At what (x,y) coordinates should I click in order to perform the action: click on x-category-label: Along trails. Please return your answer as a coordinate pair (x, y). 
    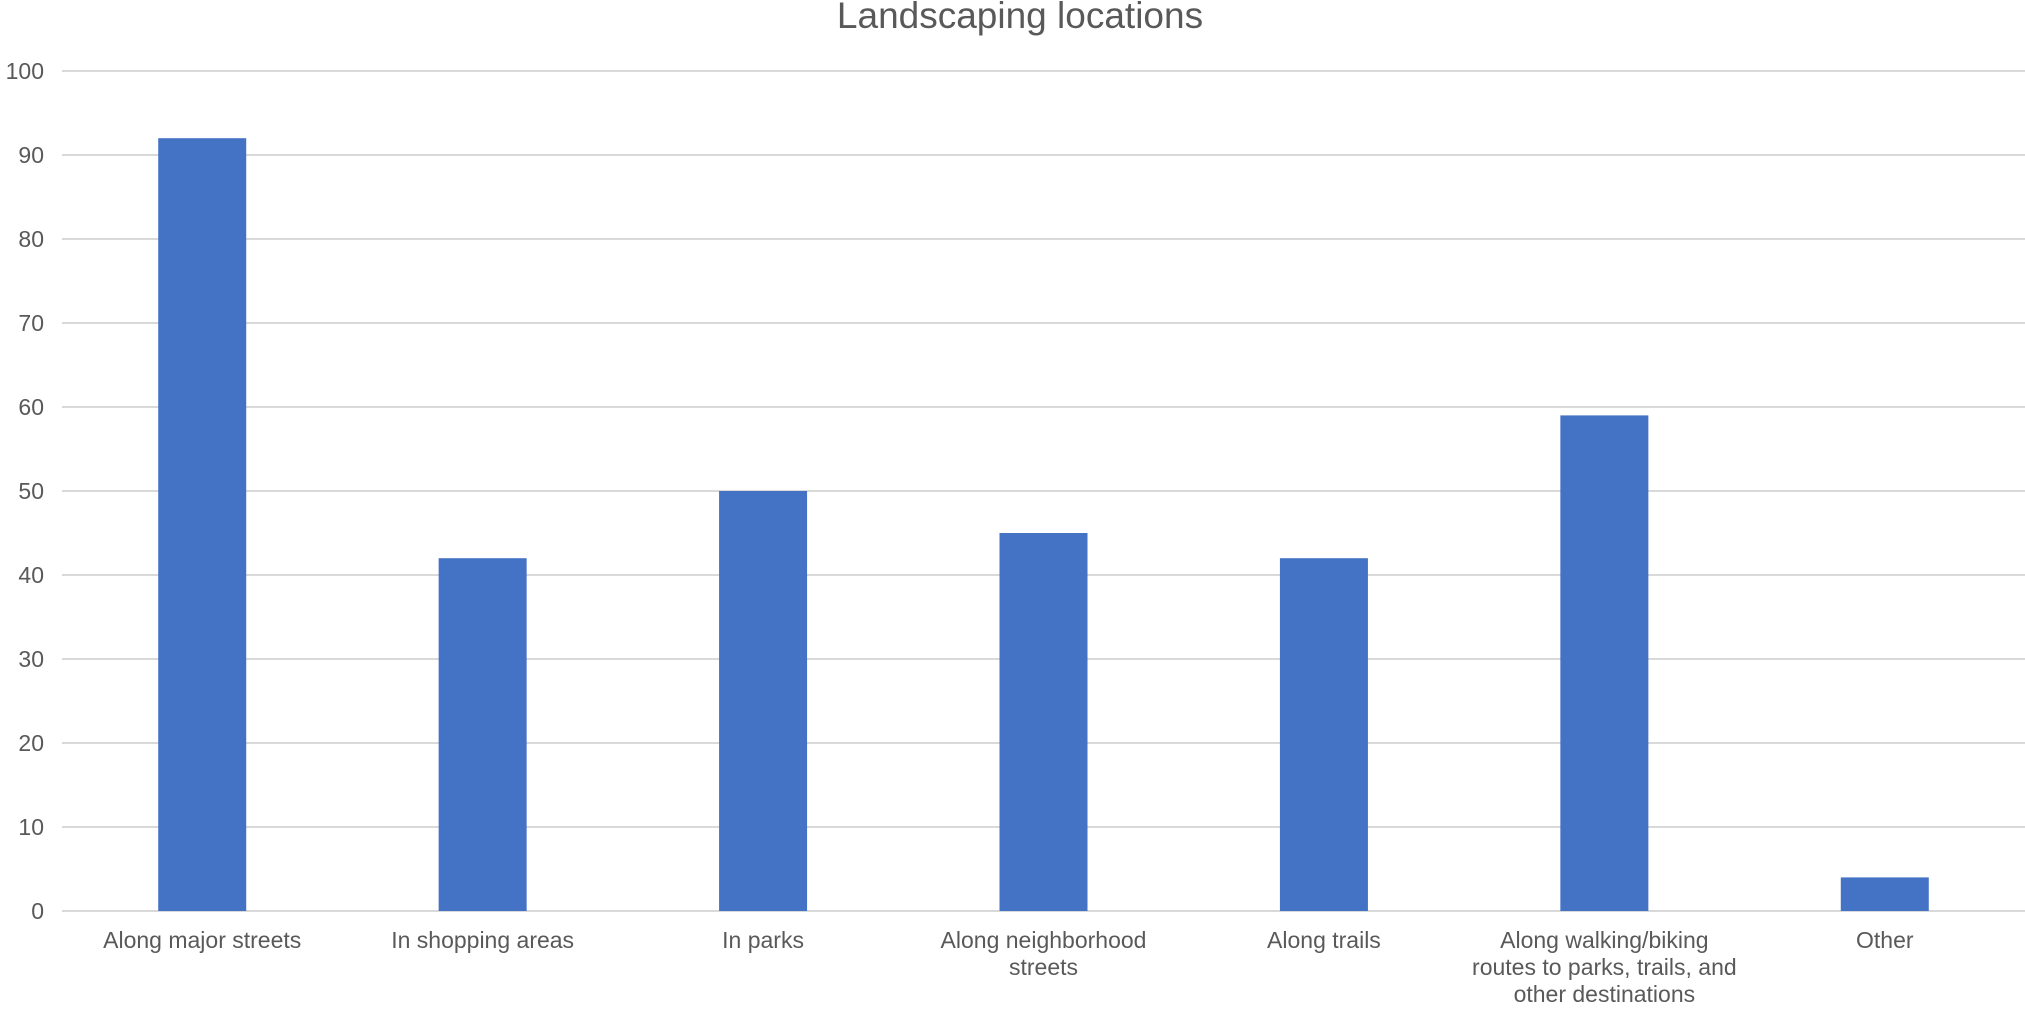
    Looking at the image, I should click on (1324, 940).